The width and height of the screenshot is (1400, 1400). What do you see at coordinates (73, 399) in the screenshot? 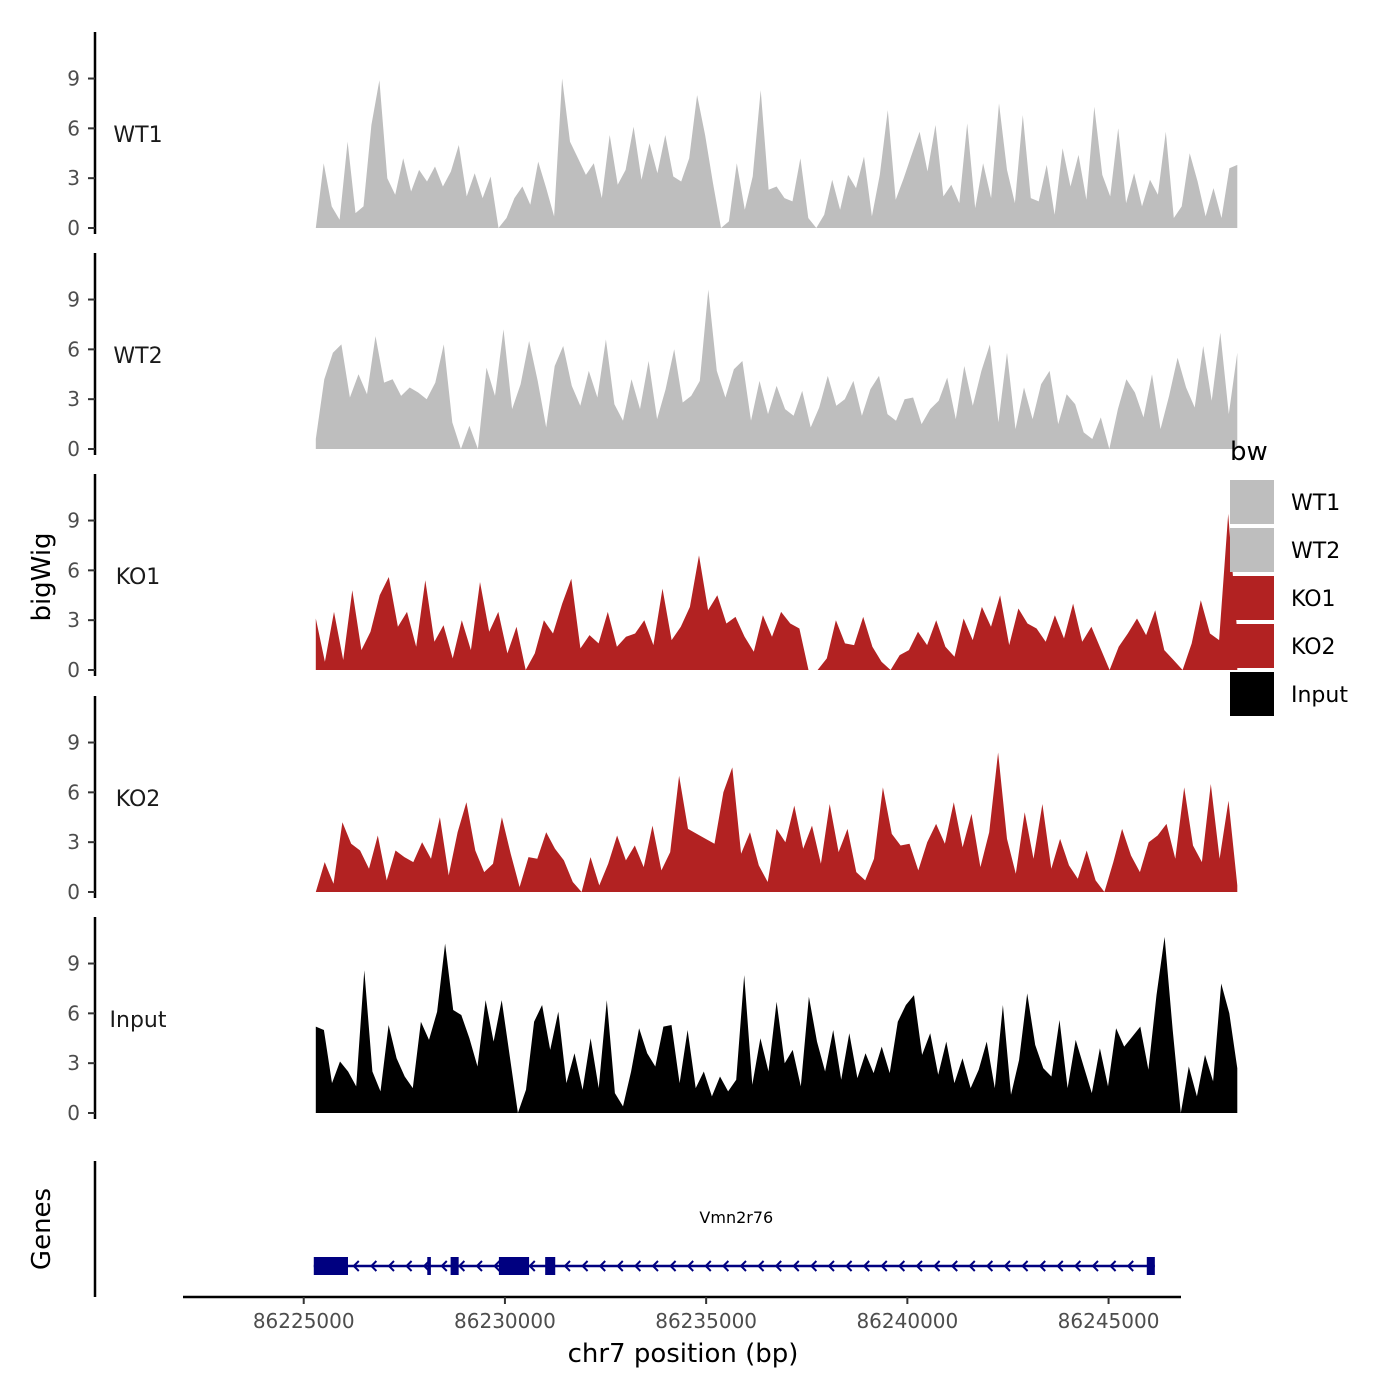
I see `y-tick-label-WT2-3: 3` at bounding box center [73, 399].